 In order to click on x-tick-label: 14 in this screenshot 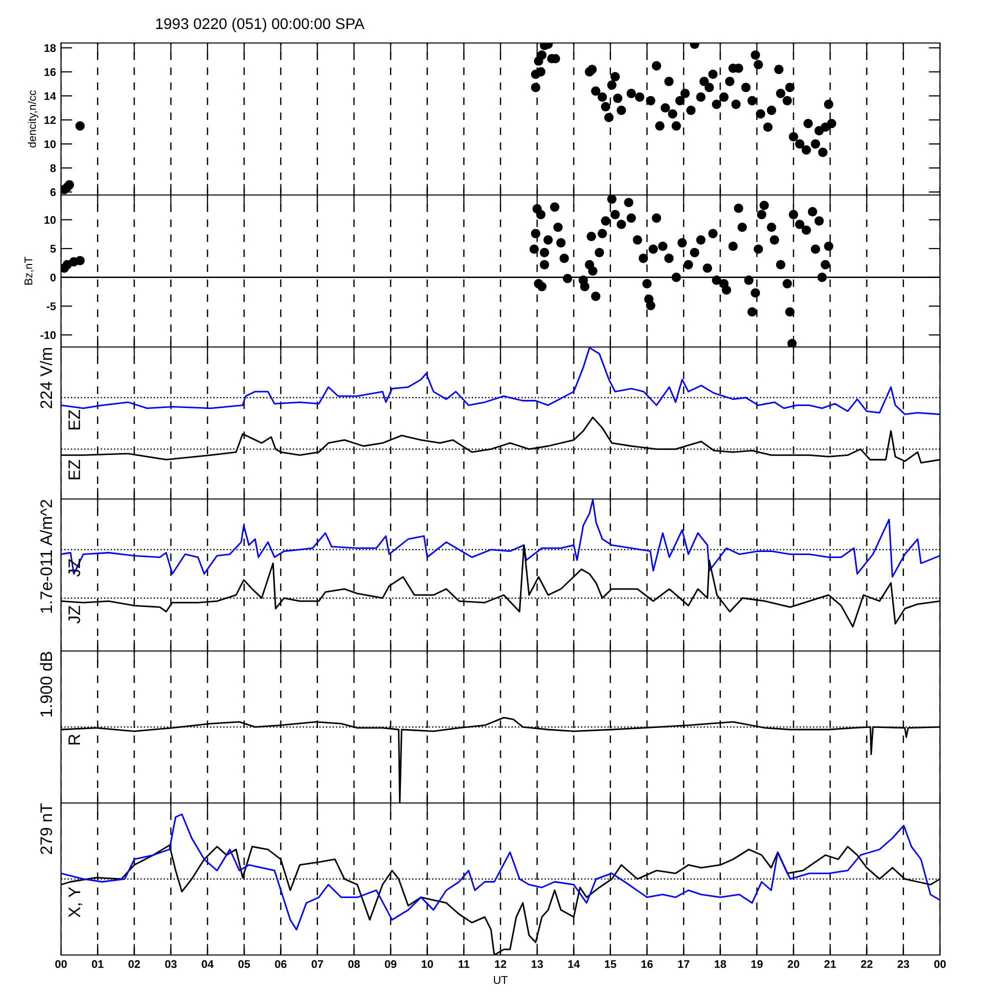, I will do `click(574, 964)`.